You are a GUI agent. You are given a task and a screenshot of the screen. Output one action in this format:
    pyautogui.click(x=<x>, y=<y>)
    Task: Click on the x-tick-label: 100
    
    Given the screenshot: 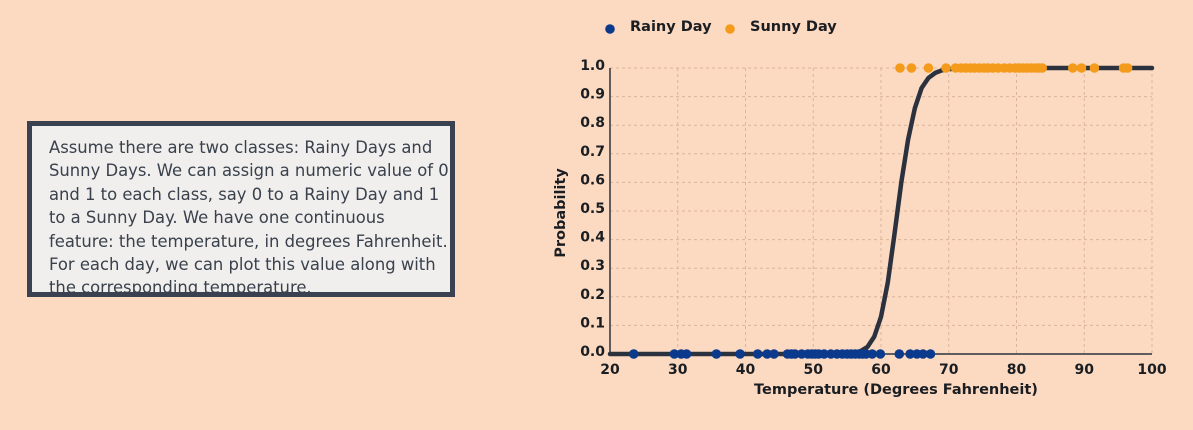 What is the action you would take?
    pyautogui.click(x=1151, y=370)
    